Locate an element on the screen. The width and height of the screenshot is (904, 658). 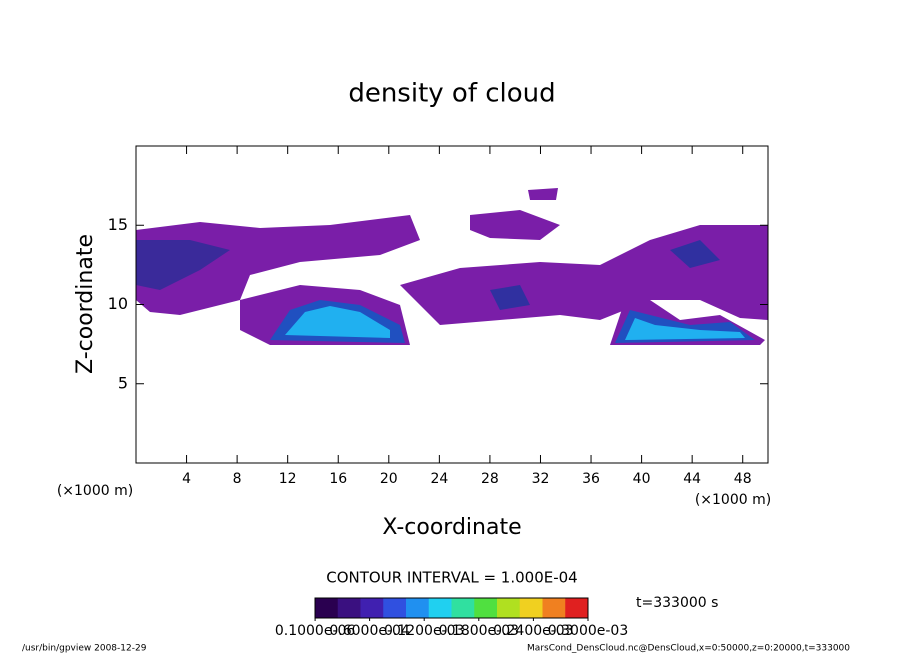
colorbar-label: 0.1000e-06 is located at coordinates (315, 631).